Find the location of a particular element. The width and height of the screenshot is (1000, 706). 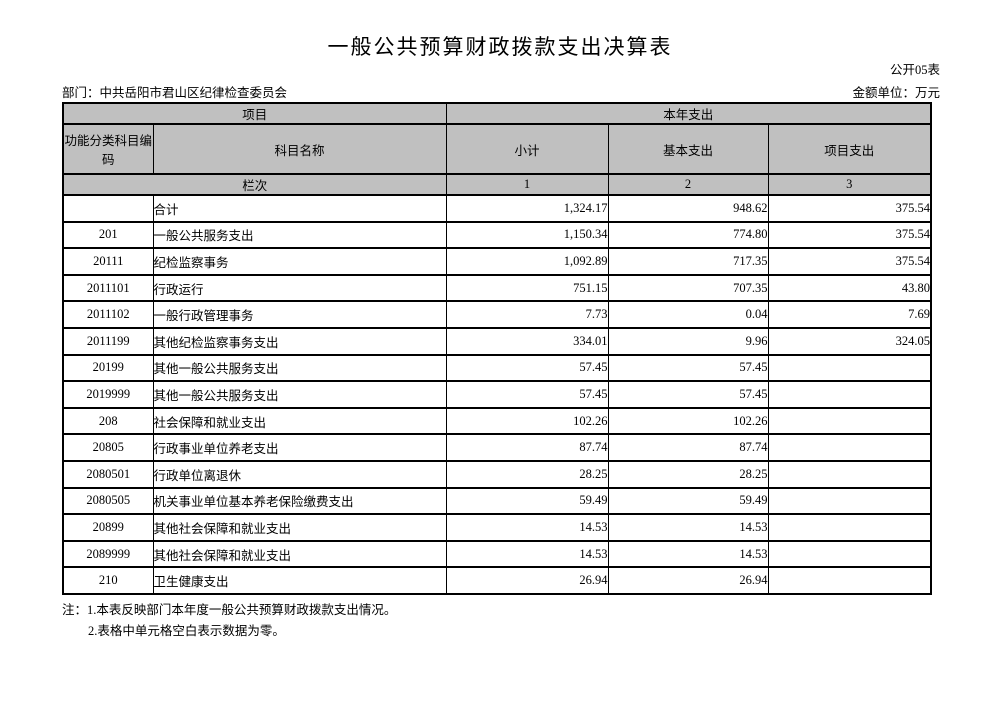

cell-subtotal: 1,092.89 is located at coordinates (527, 261).